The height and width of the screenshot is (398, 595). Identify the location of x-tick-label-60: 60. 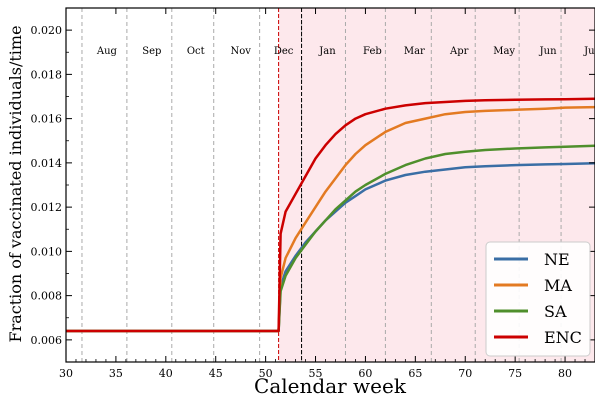
(365, 373).